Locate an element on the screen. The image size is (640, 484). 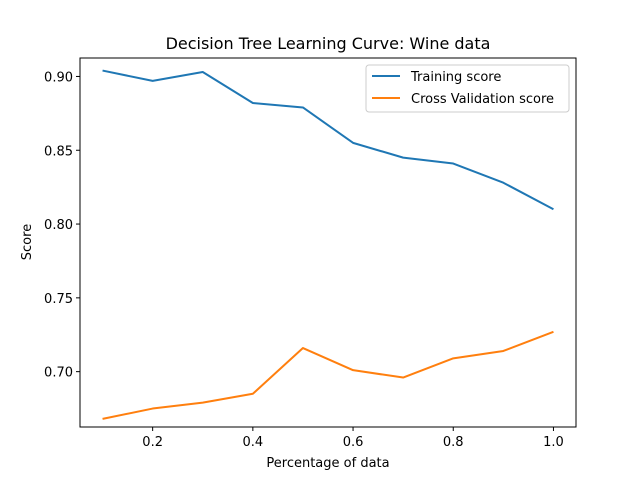
x-tick-label: 0.4 is located at coordinates (253, 442).